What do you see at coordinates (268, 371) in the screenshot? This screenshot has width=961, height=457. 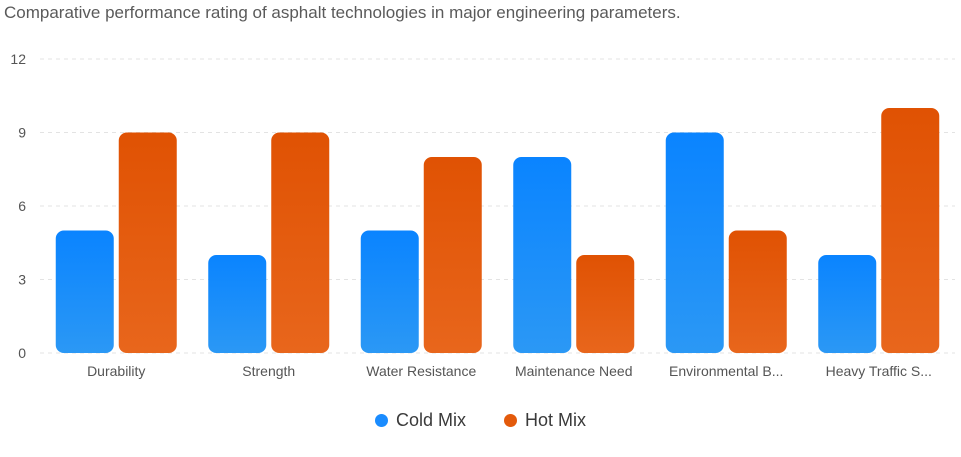 I see `x-tick-label: Strength` at bounding box center [268, 371].